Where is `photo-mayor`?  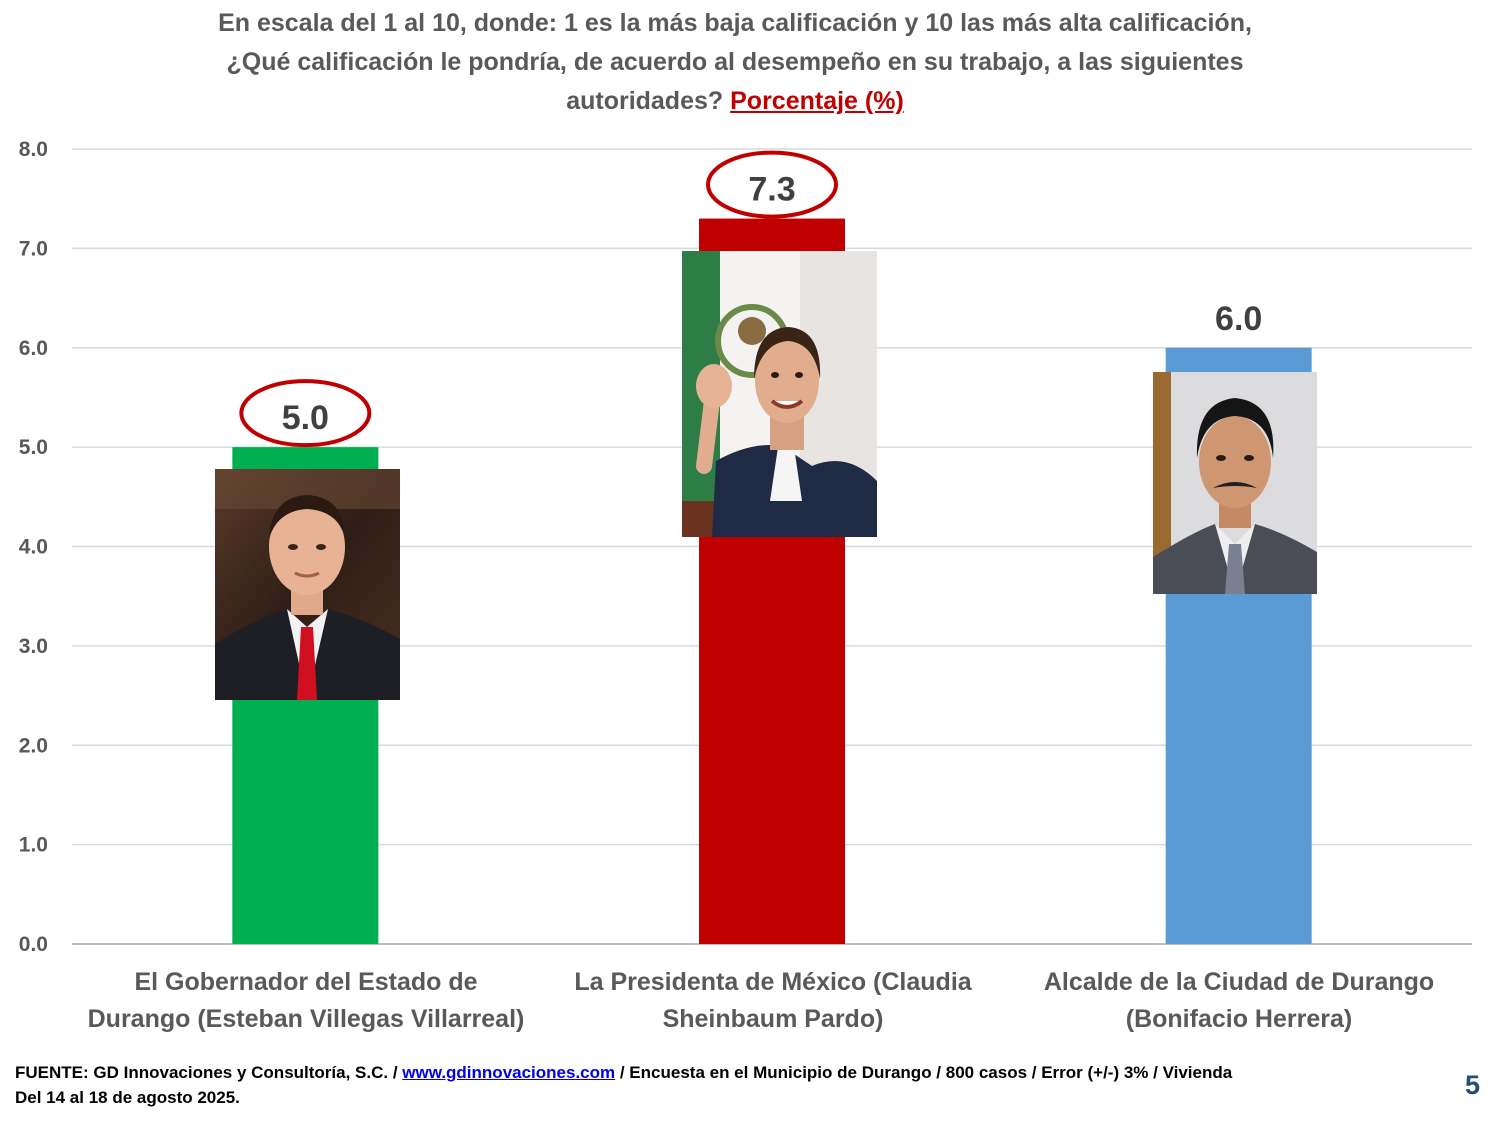 photo-mayor is located at coordinates (1235, 483).